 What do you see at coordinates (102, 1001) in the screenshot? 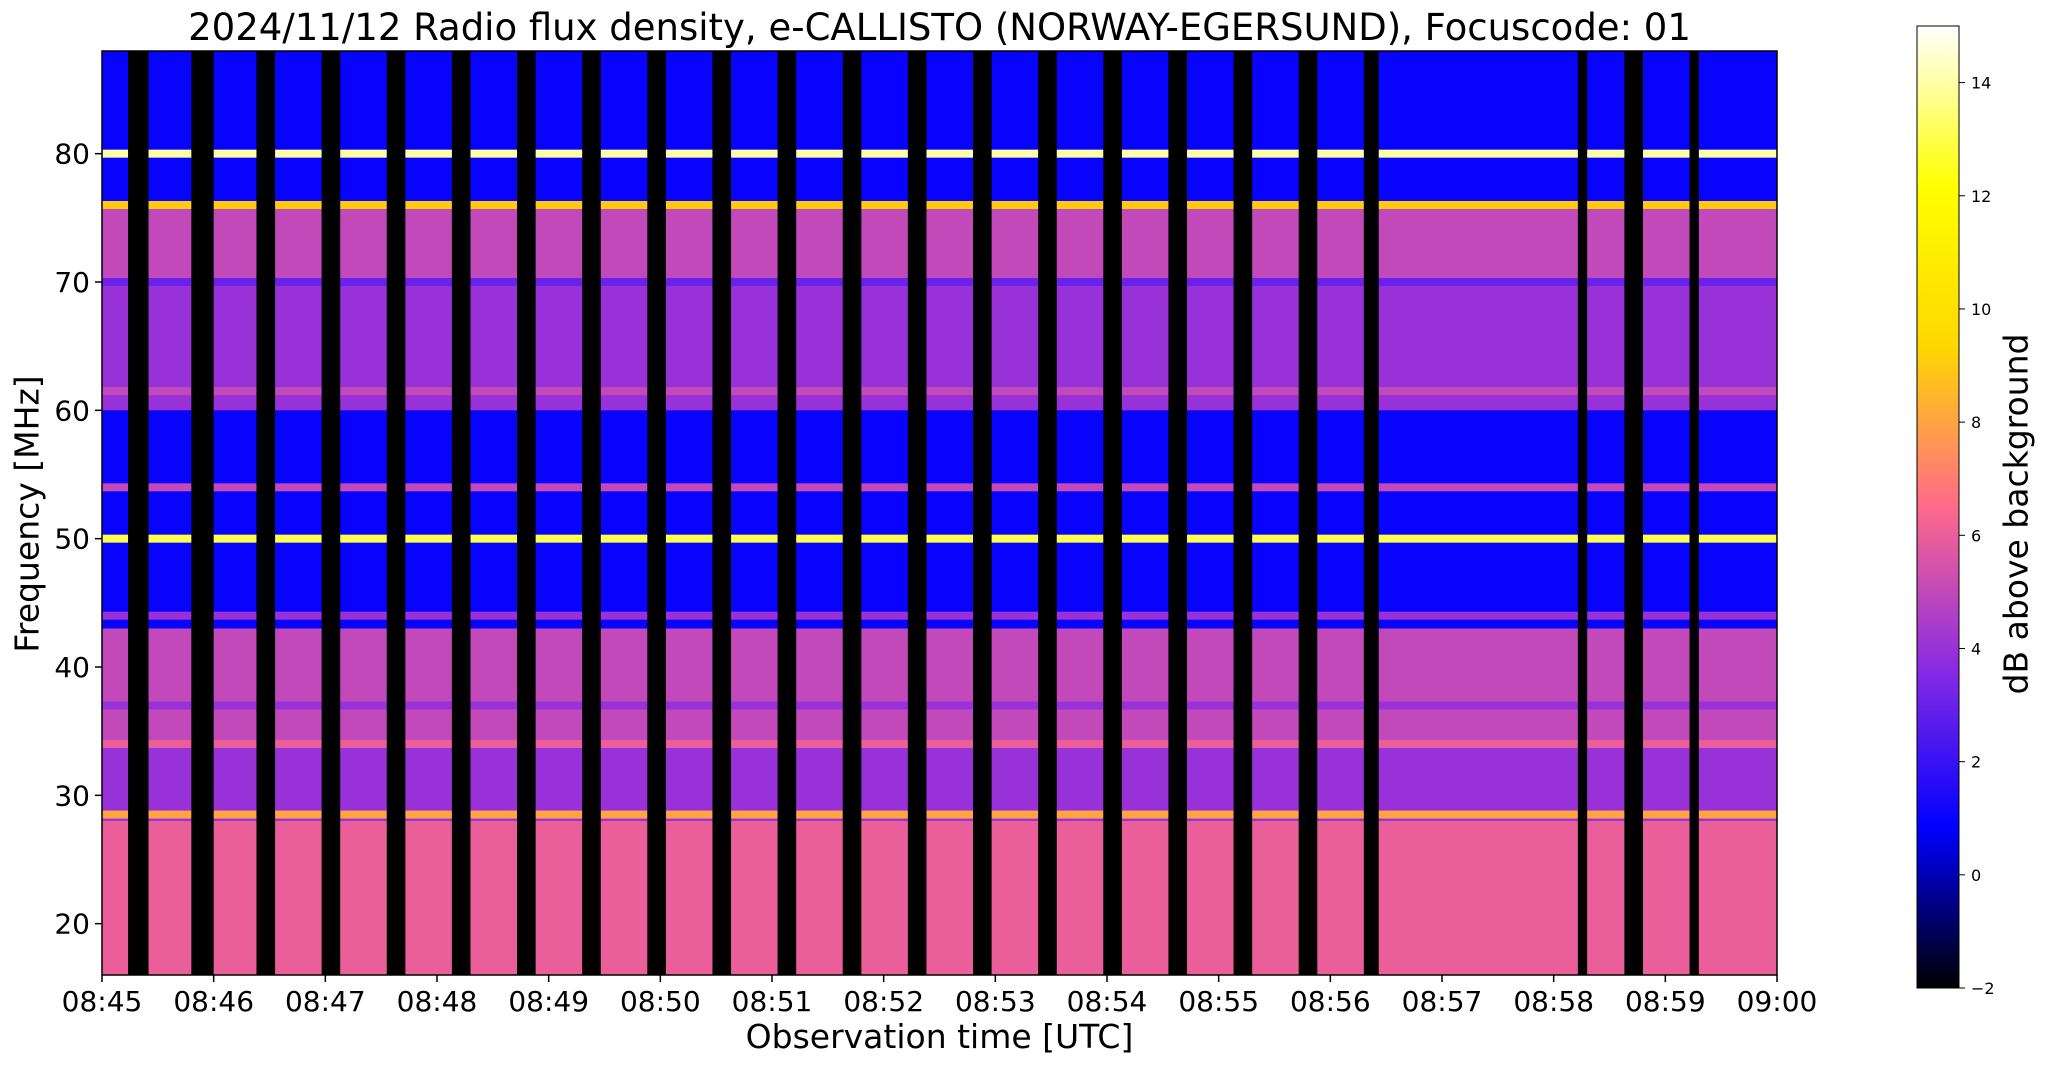
I see `x-tick-label: 08:45` at bounding box center [102, 1001].